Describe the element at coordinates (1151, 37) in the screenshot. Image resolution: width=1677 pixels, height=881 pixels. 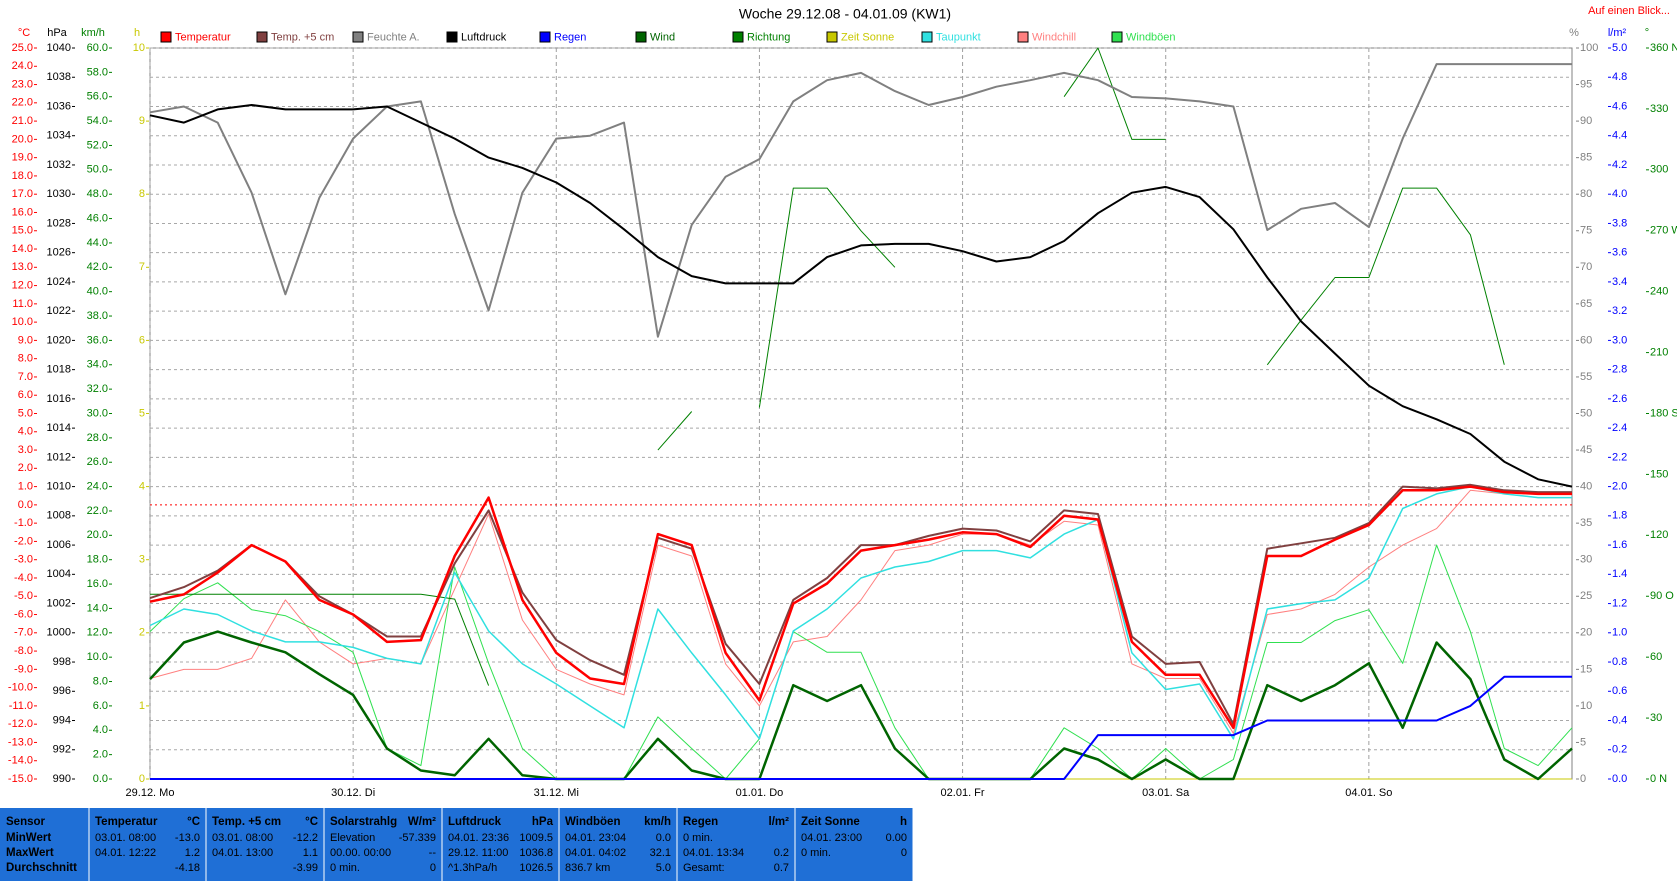
I see `legend-label: Windböen` at that location.